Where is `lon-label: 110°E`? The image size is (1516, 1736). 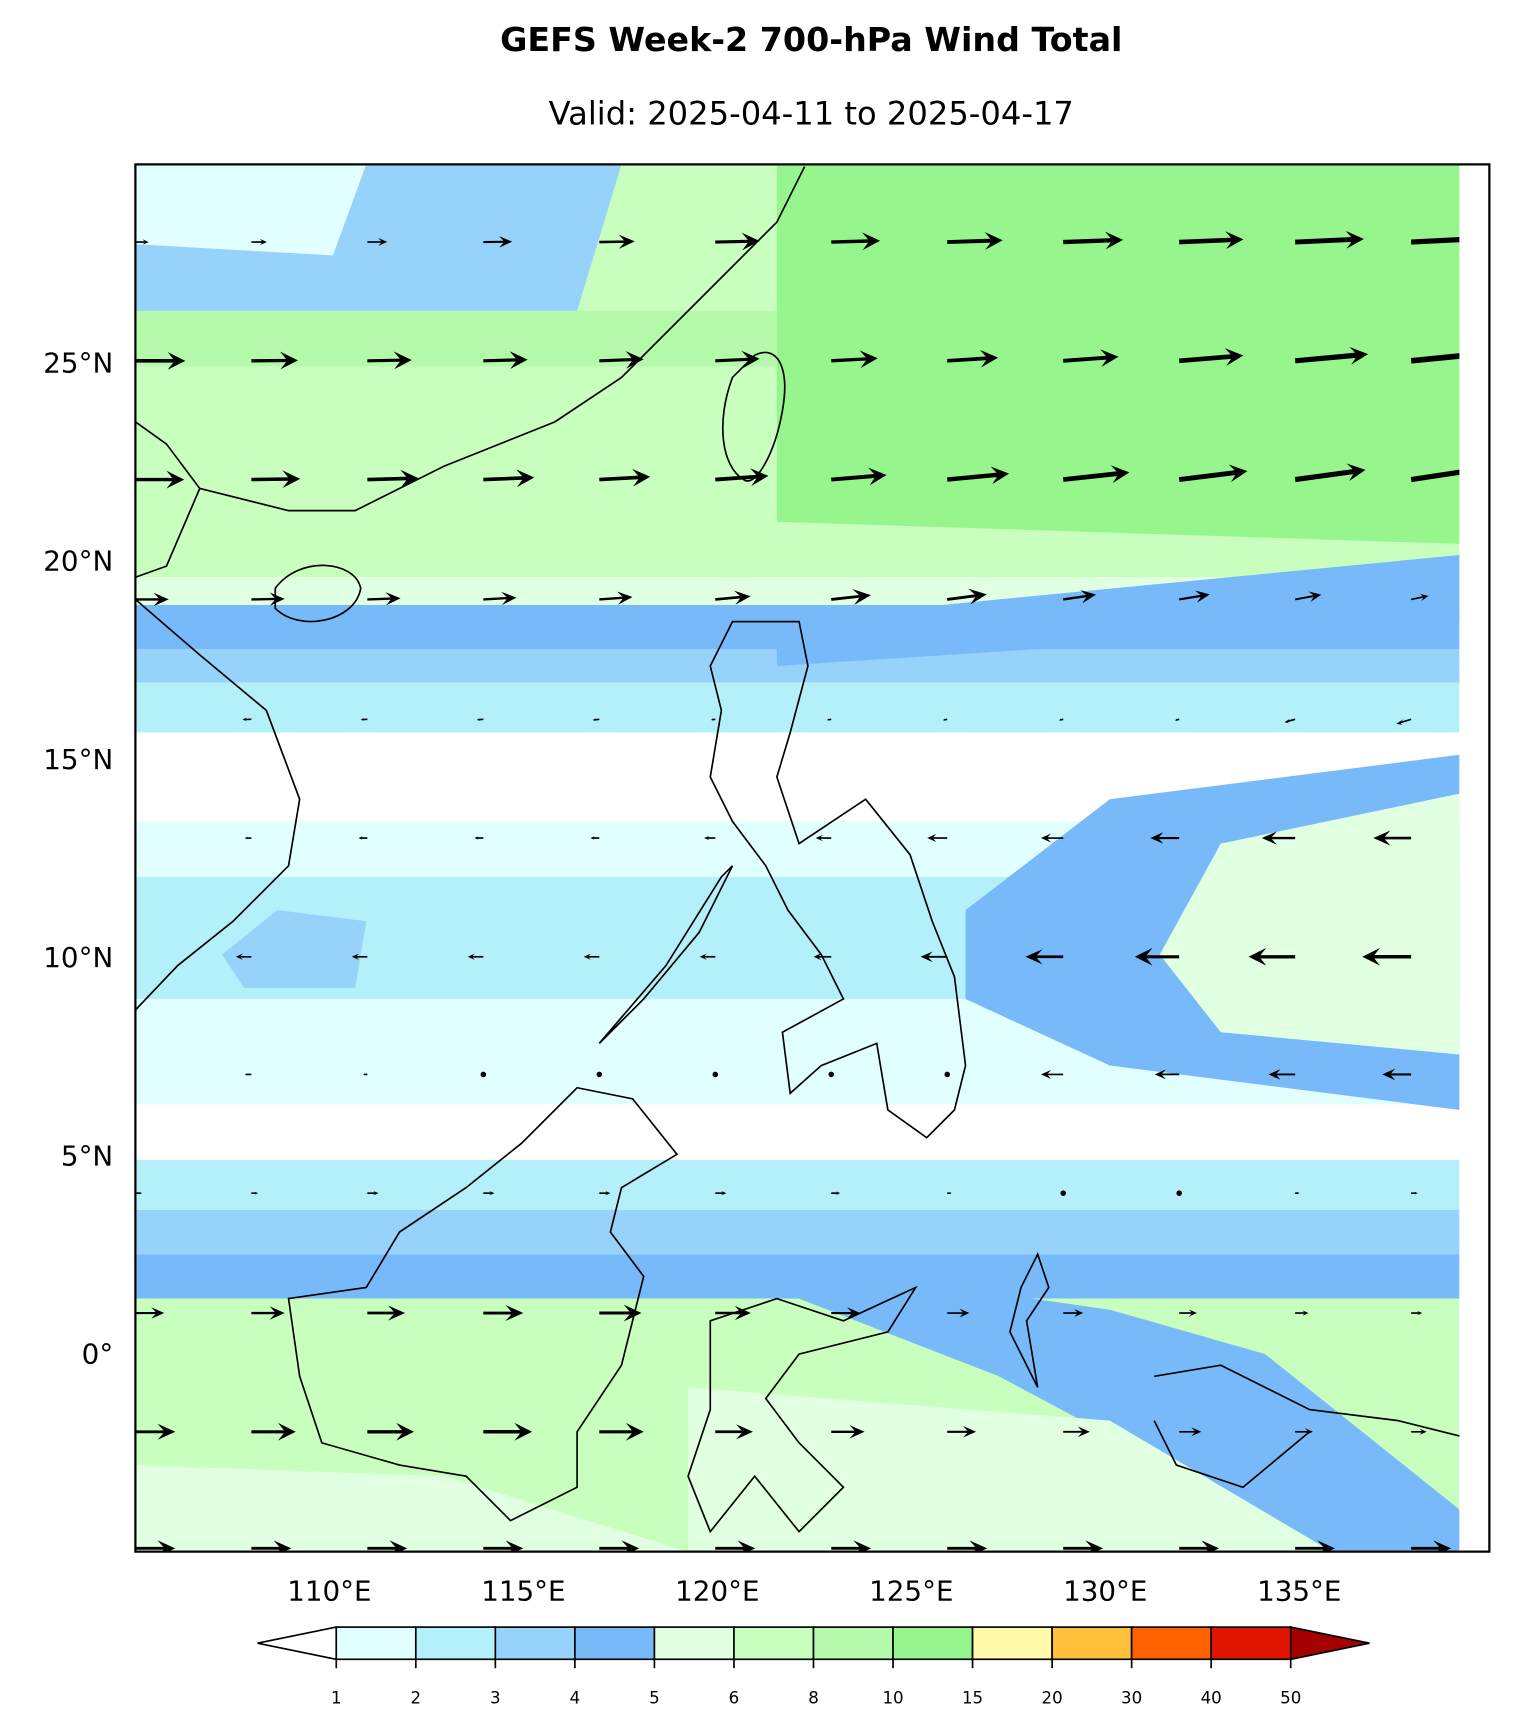
lon-label: 110°E is located at coordinates (329, 1590).